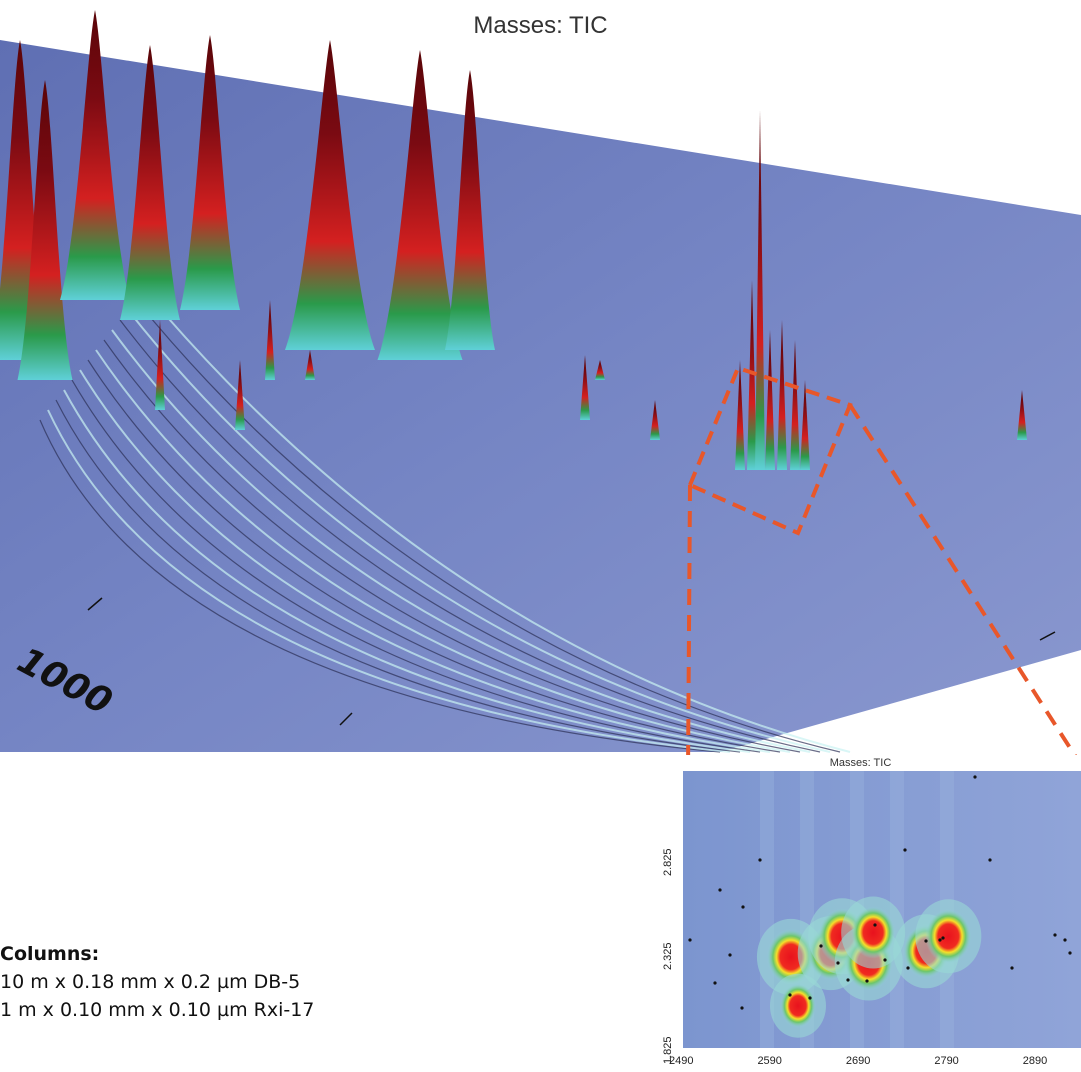 This screenshot has width=1081, height=1072. I want to click on inset-y-tick-label: 2.825, so click(668, 862).